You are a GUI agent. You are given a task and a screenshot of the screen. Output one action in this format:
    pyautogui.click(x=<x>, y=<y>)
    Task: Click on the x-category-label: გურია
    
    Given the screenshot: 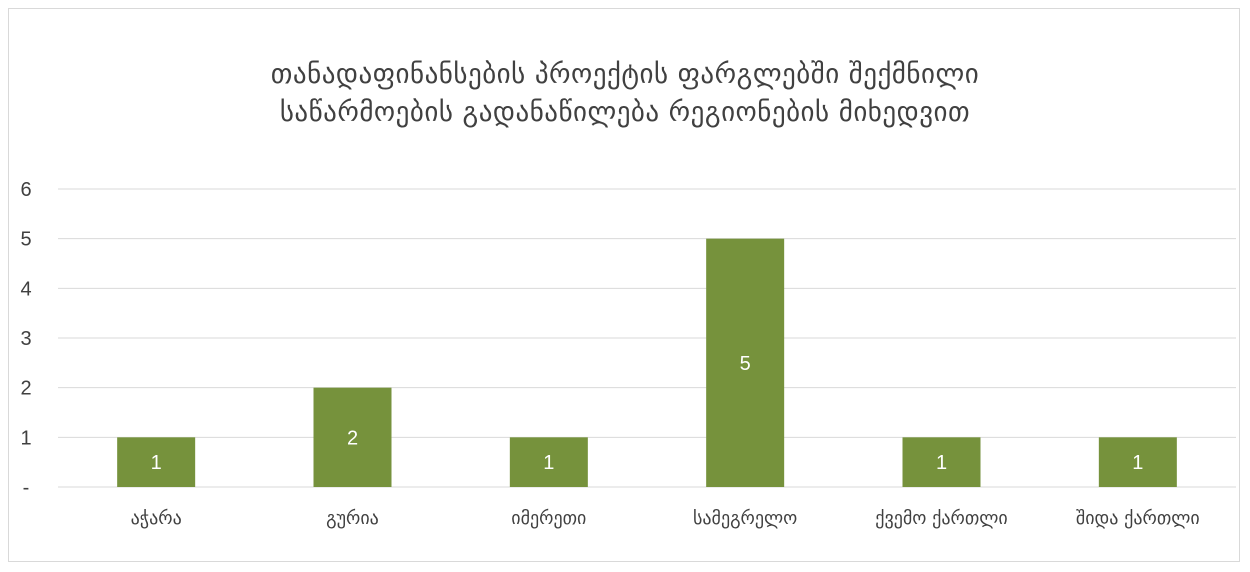 What is the action you would take?
    pyautogui.click(x=352, y=518)
    